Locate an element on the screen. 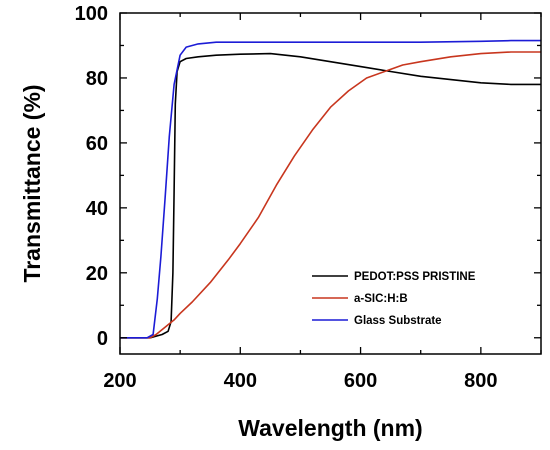 The height and width of the screenshot is (450, 550). legend-label-1: PEDOT:PSS PRISTINE is located at coordinates (415, 277).